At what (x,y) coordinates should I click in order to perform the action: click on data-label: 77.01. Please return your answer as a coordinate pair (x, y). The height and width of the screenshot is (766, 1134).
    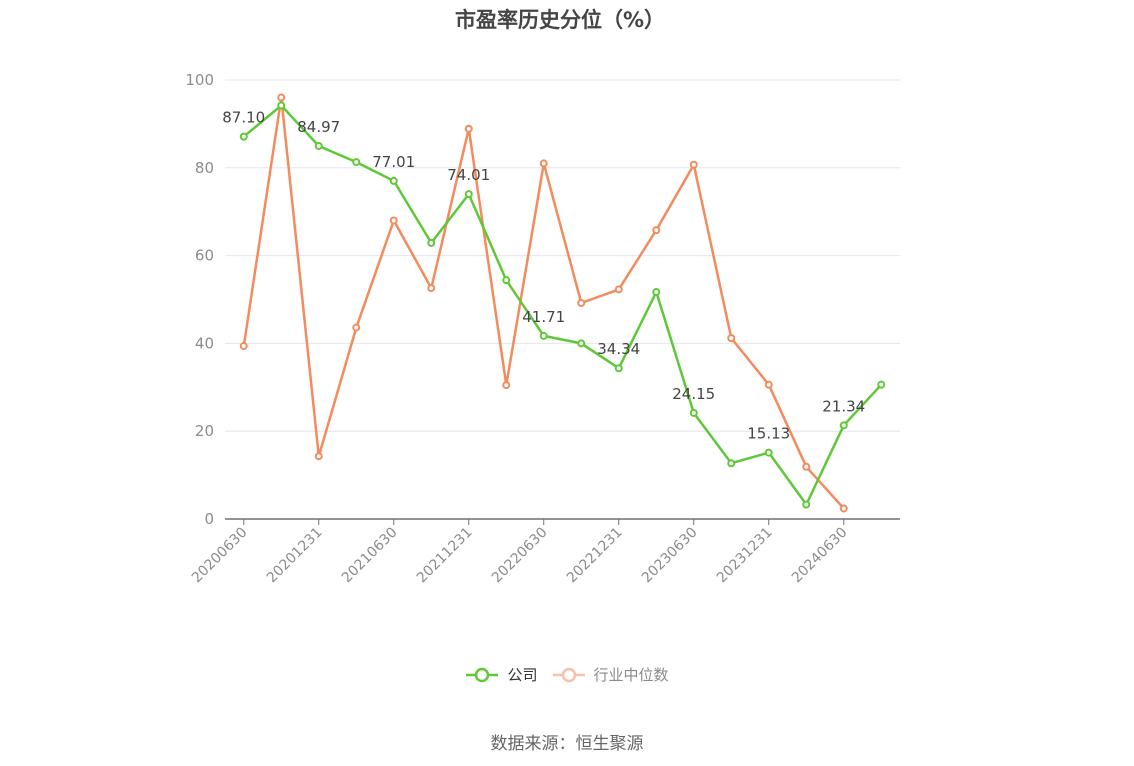
    Looking at the image, I should click on (393, 162).